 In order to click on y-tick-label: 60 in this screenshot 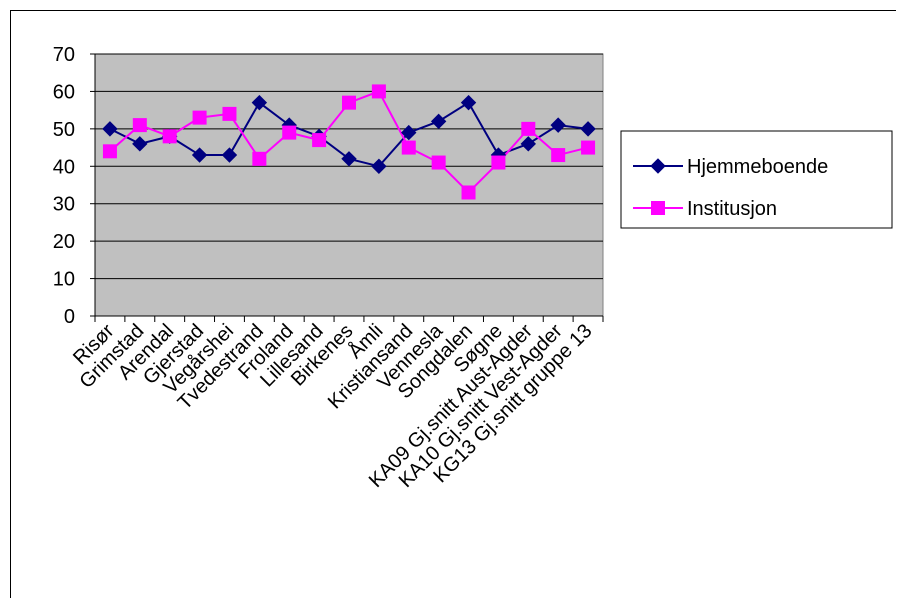, I will do `click(64, 92)`.